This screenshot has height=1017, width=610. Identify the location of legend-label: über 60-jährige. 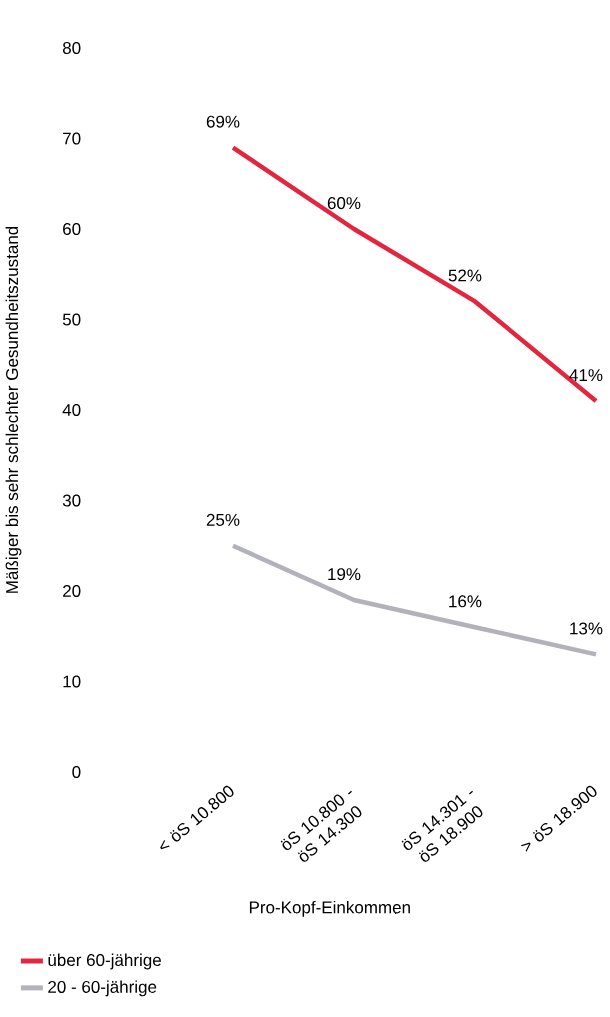
(104, 961).